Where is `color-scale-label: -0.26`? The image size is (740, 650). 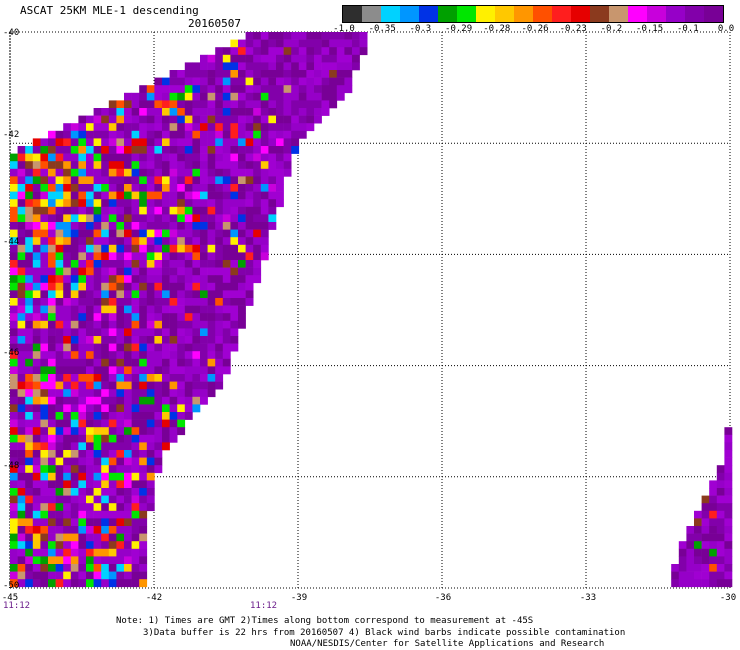 color-scale-label: -0.26 is located at coordinates (535, 29).